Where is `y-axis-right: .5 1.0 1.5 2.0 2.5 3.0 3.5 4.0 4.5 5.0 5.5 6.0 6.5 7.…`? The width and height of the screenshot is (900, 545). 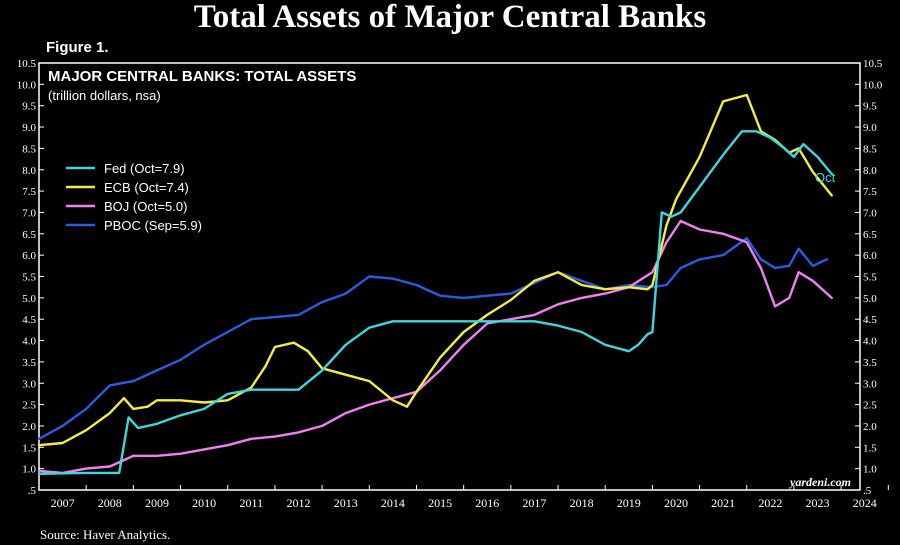
y-axis-right: .5 1.0 1.5 2.0 2.5 3.0 3.5 4.0 4.5 5.0 5.5 6.0 6.5 7.… is located at coordinates (869, 277).